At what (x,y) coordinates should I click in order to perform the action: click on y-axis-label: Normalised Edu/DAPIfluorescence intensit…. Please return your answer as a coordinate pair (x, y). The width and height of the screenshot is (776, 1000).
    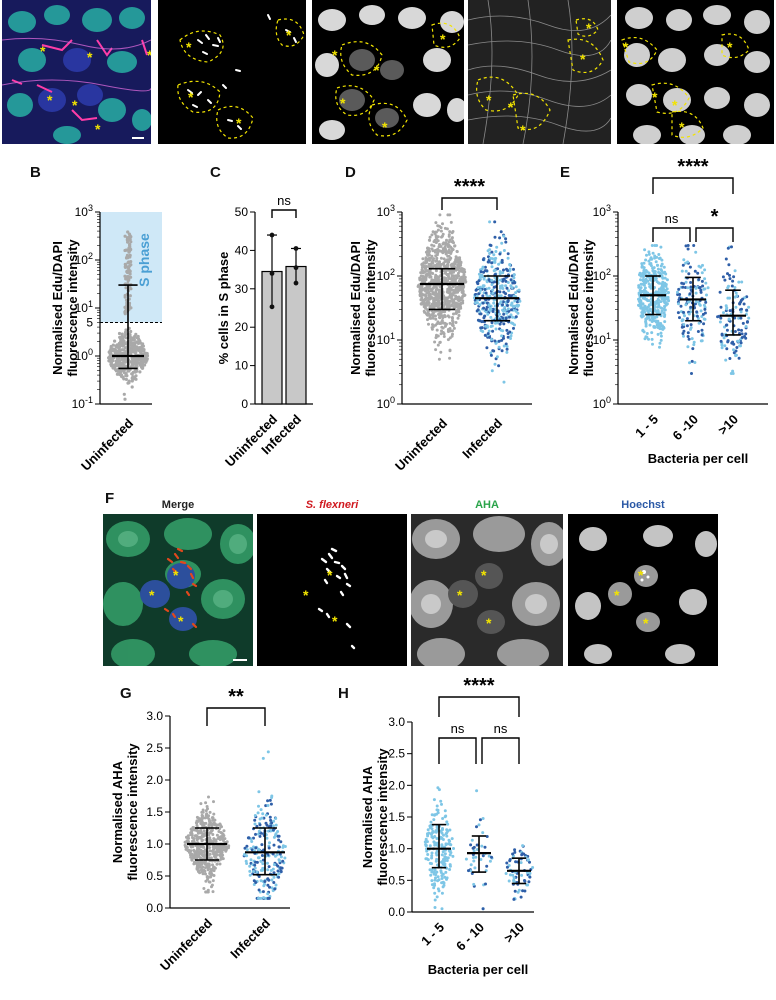
    Looking at the image, I should click on (581, 308).